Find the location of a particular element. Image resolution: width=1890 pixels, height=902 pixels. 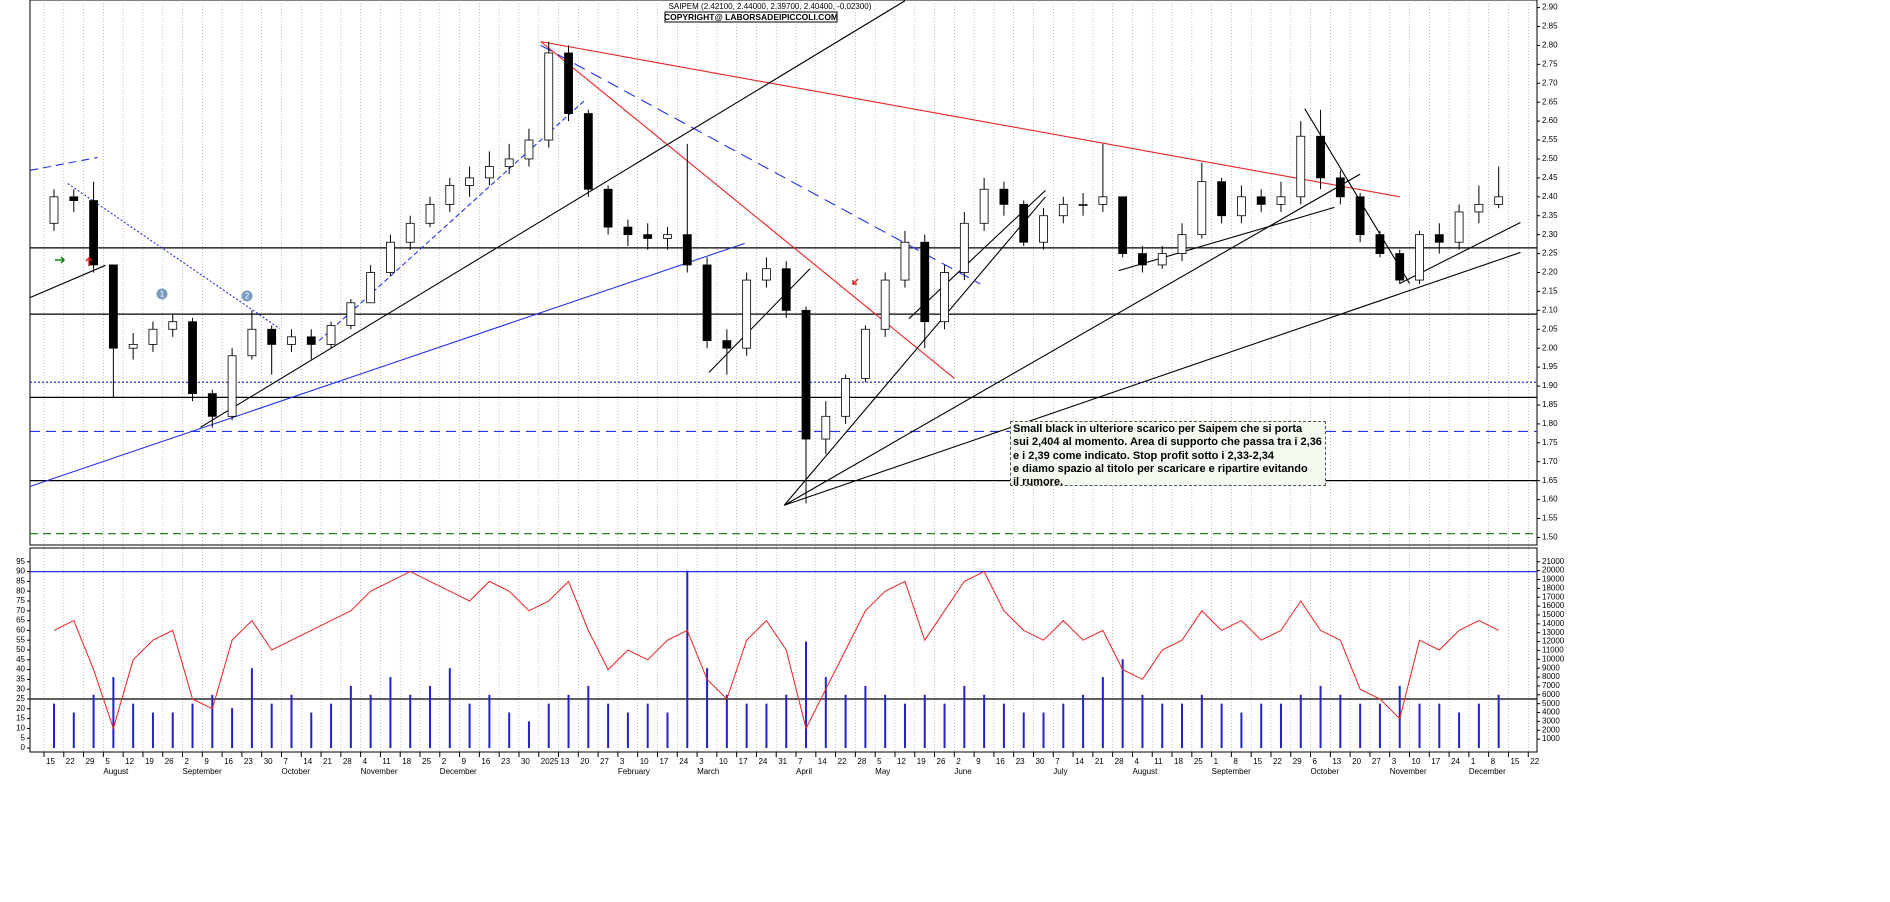

x-tick-label: 22 is located at coordinates (1534, 761).